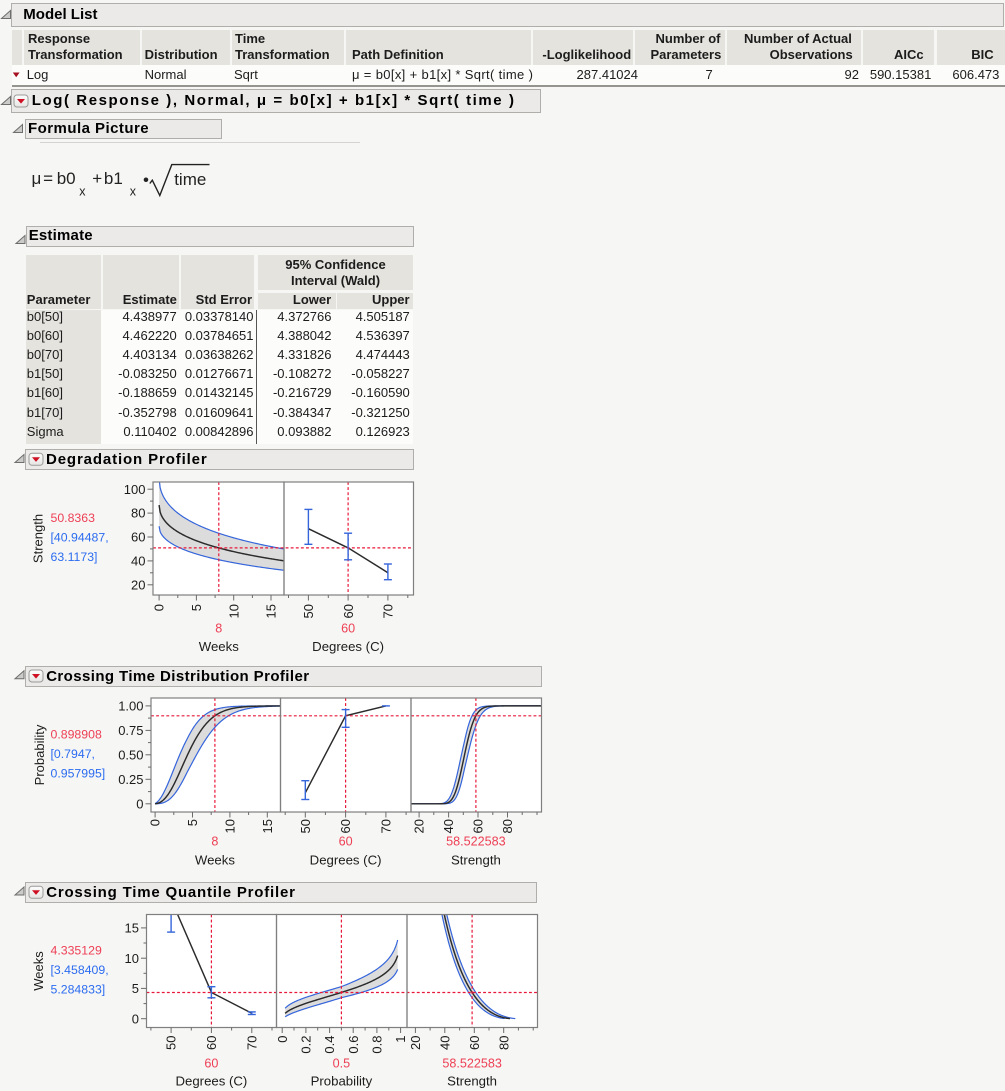  I want to click on svg-text: 50.8363, so click(73, 518).